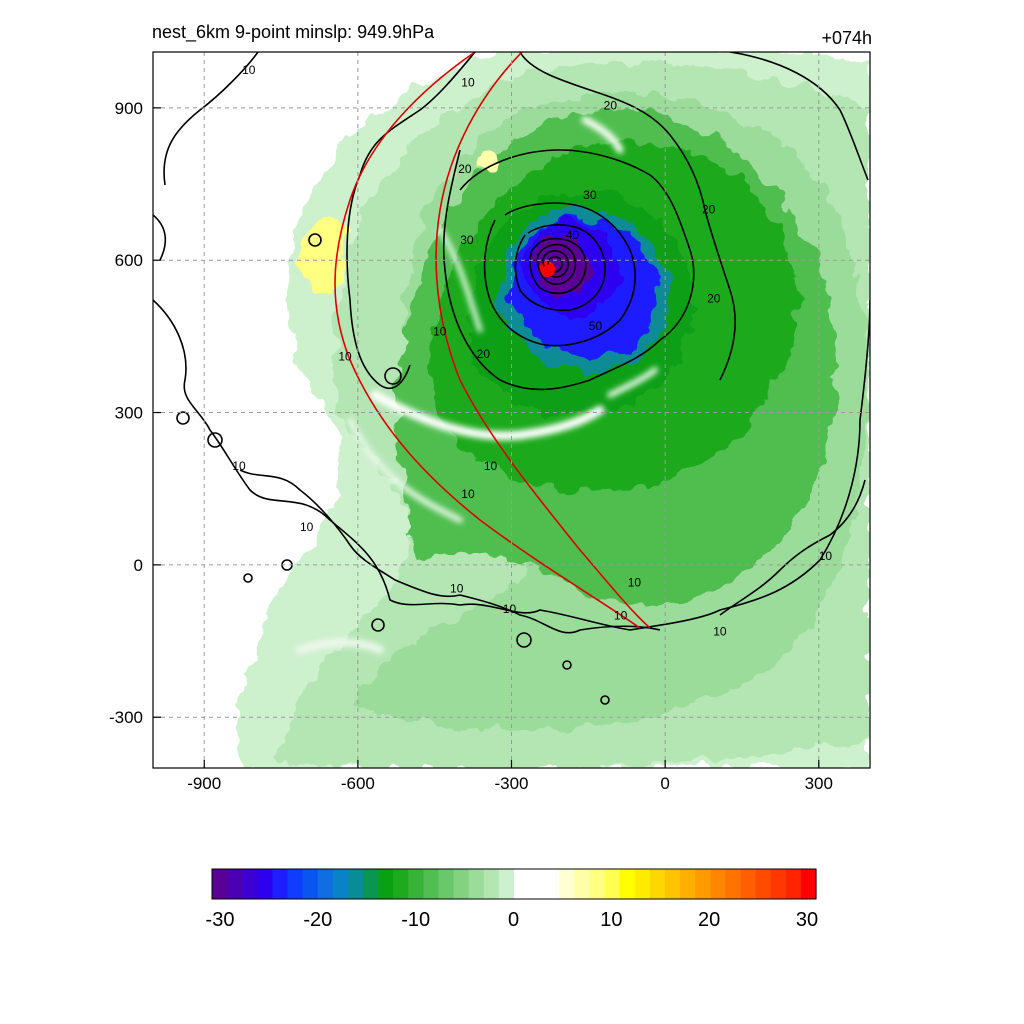 This screenshot has height=1024, width=1024. What do you see at coordinates (807, 920) in the screenshot?
I see `colorbar-label: 30` at bounding box center [807, 920].